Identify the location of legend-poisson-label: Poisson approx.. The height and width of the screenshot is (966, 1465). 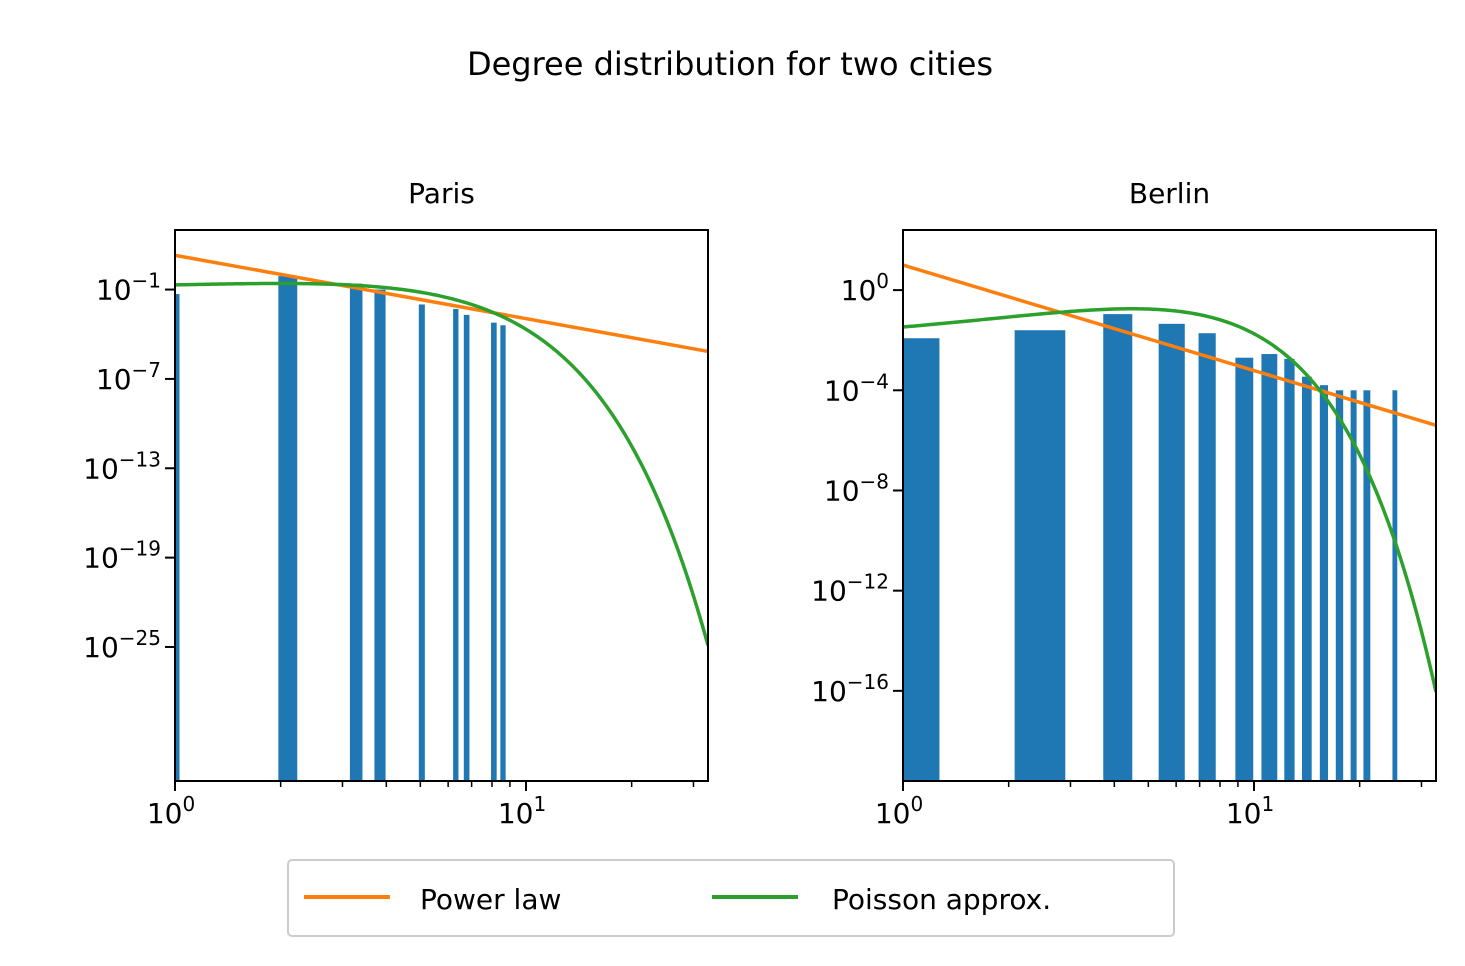
(941, 899).